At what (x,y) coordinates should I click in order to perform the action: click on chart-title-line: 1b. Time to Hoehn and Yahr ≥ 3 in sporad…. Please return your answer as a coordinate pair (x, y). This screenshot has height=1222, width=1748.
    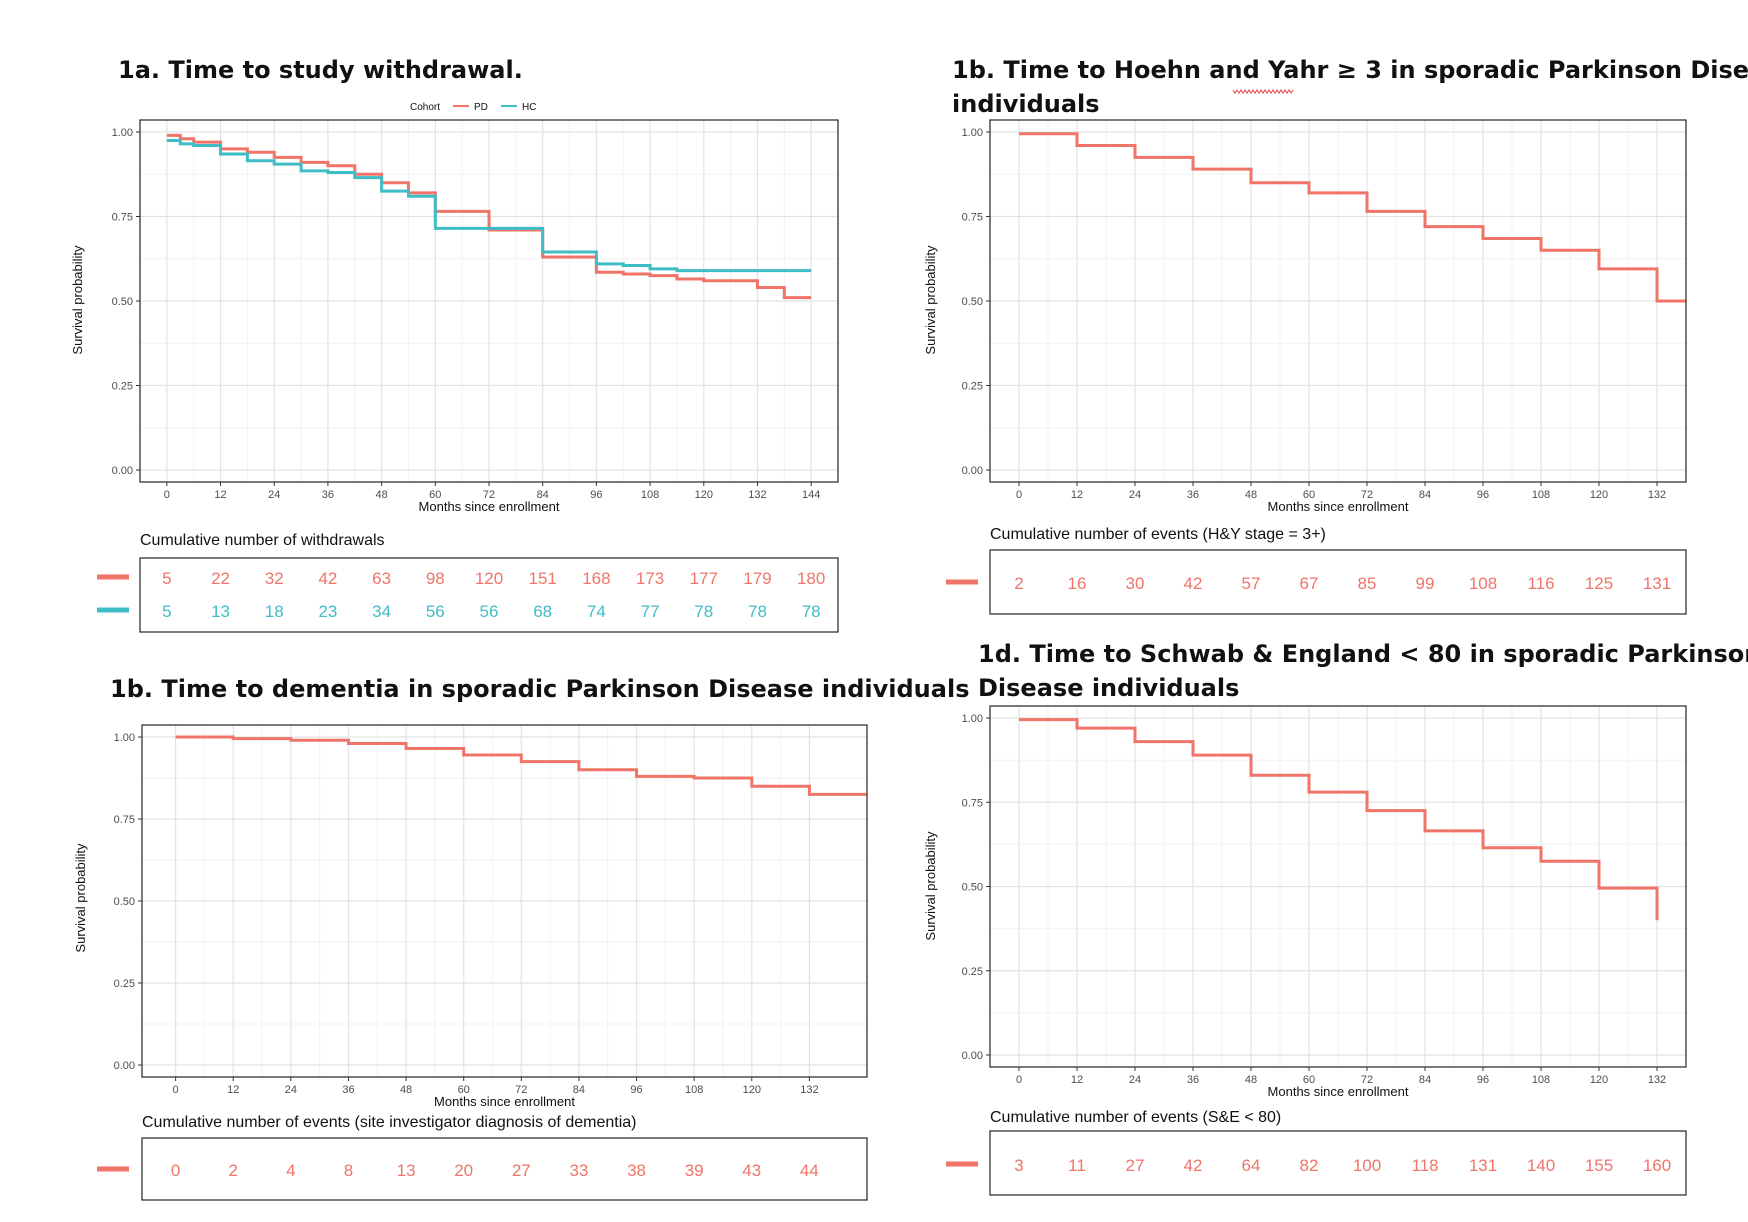
    Looking at the image, I should click on (1350, 70).